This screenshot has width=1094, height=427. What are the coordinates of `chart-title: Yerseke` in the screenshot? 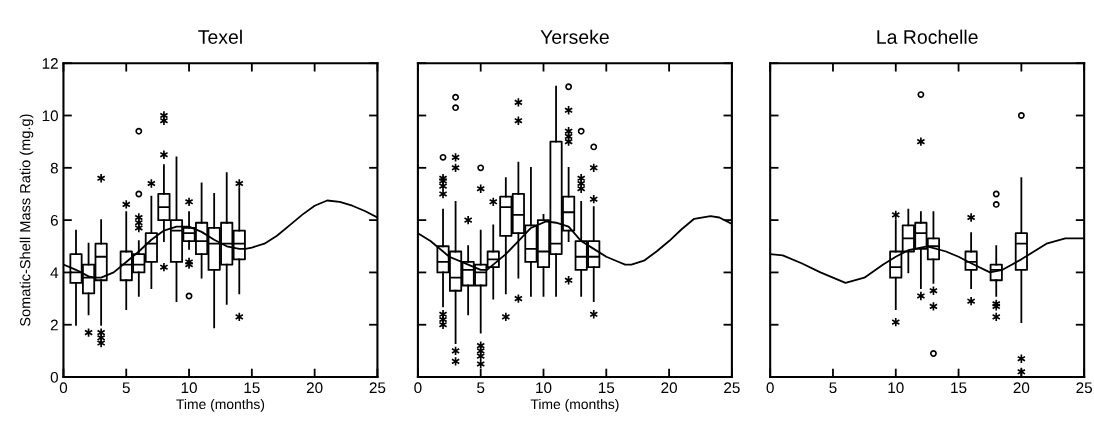 It's located at (574, 36).